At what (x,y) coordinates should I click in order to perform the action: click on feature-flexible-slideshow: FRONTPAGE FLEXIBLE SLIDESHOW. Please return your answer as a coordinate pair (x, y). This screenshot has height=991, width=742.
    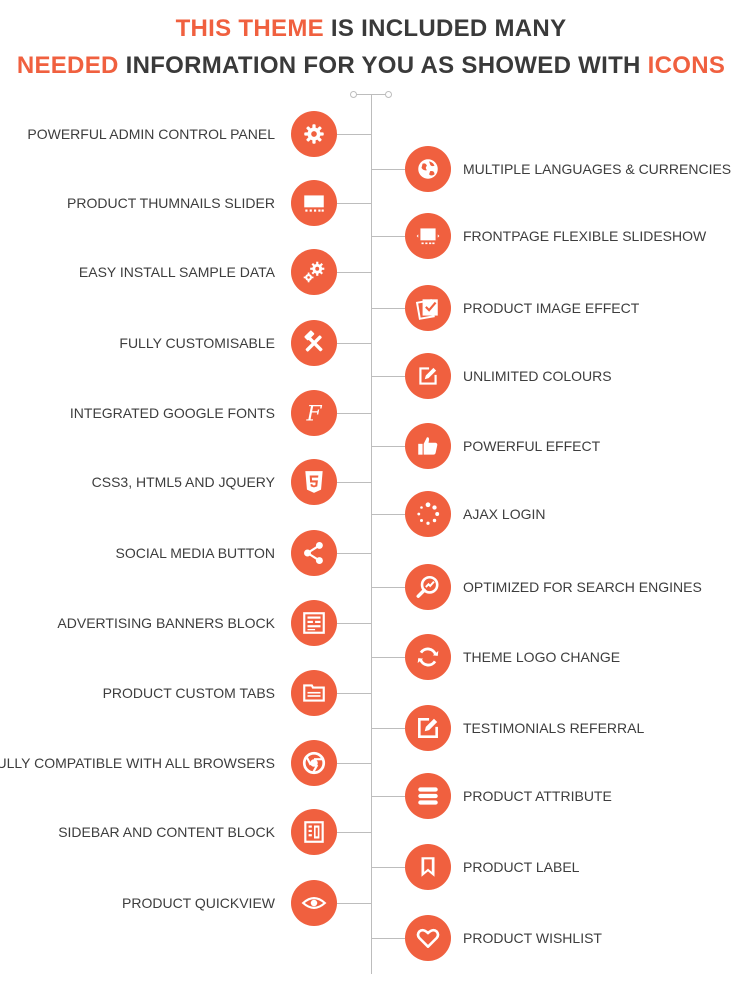
    Looking at the image, I should click on (553, 236).